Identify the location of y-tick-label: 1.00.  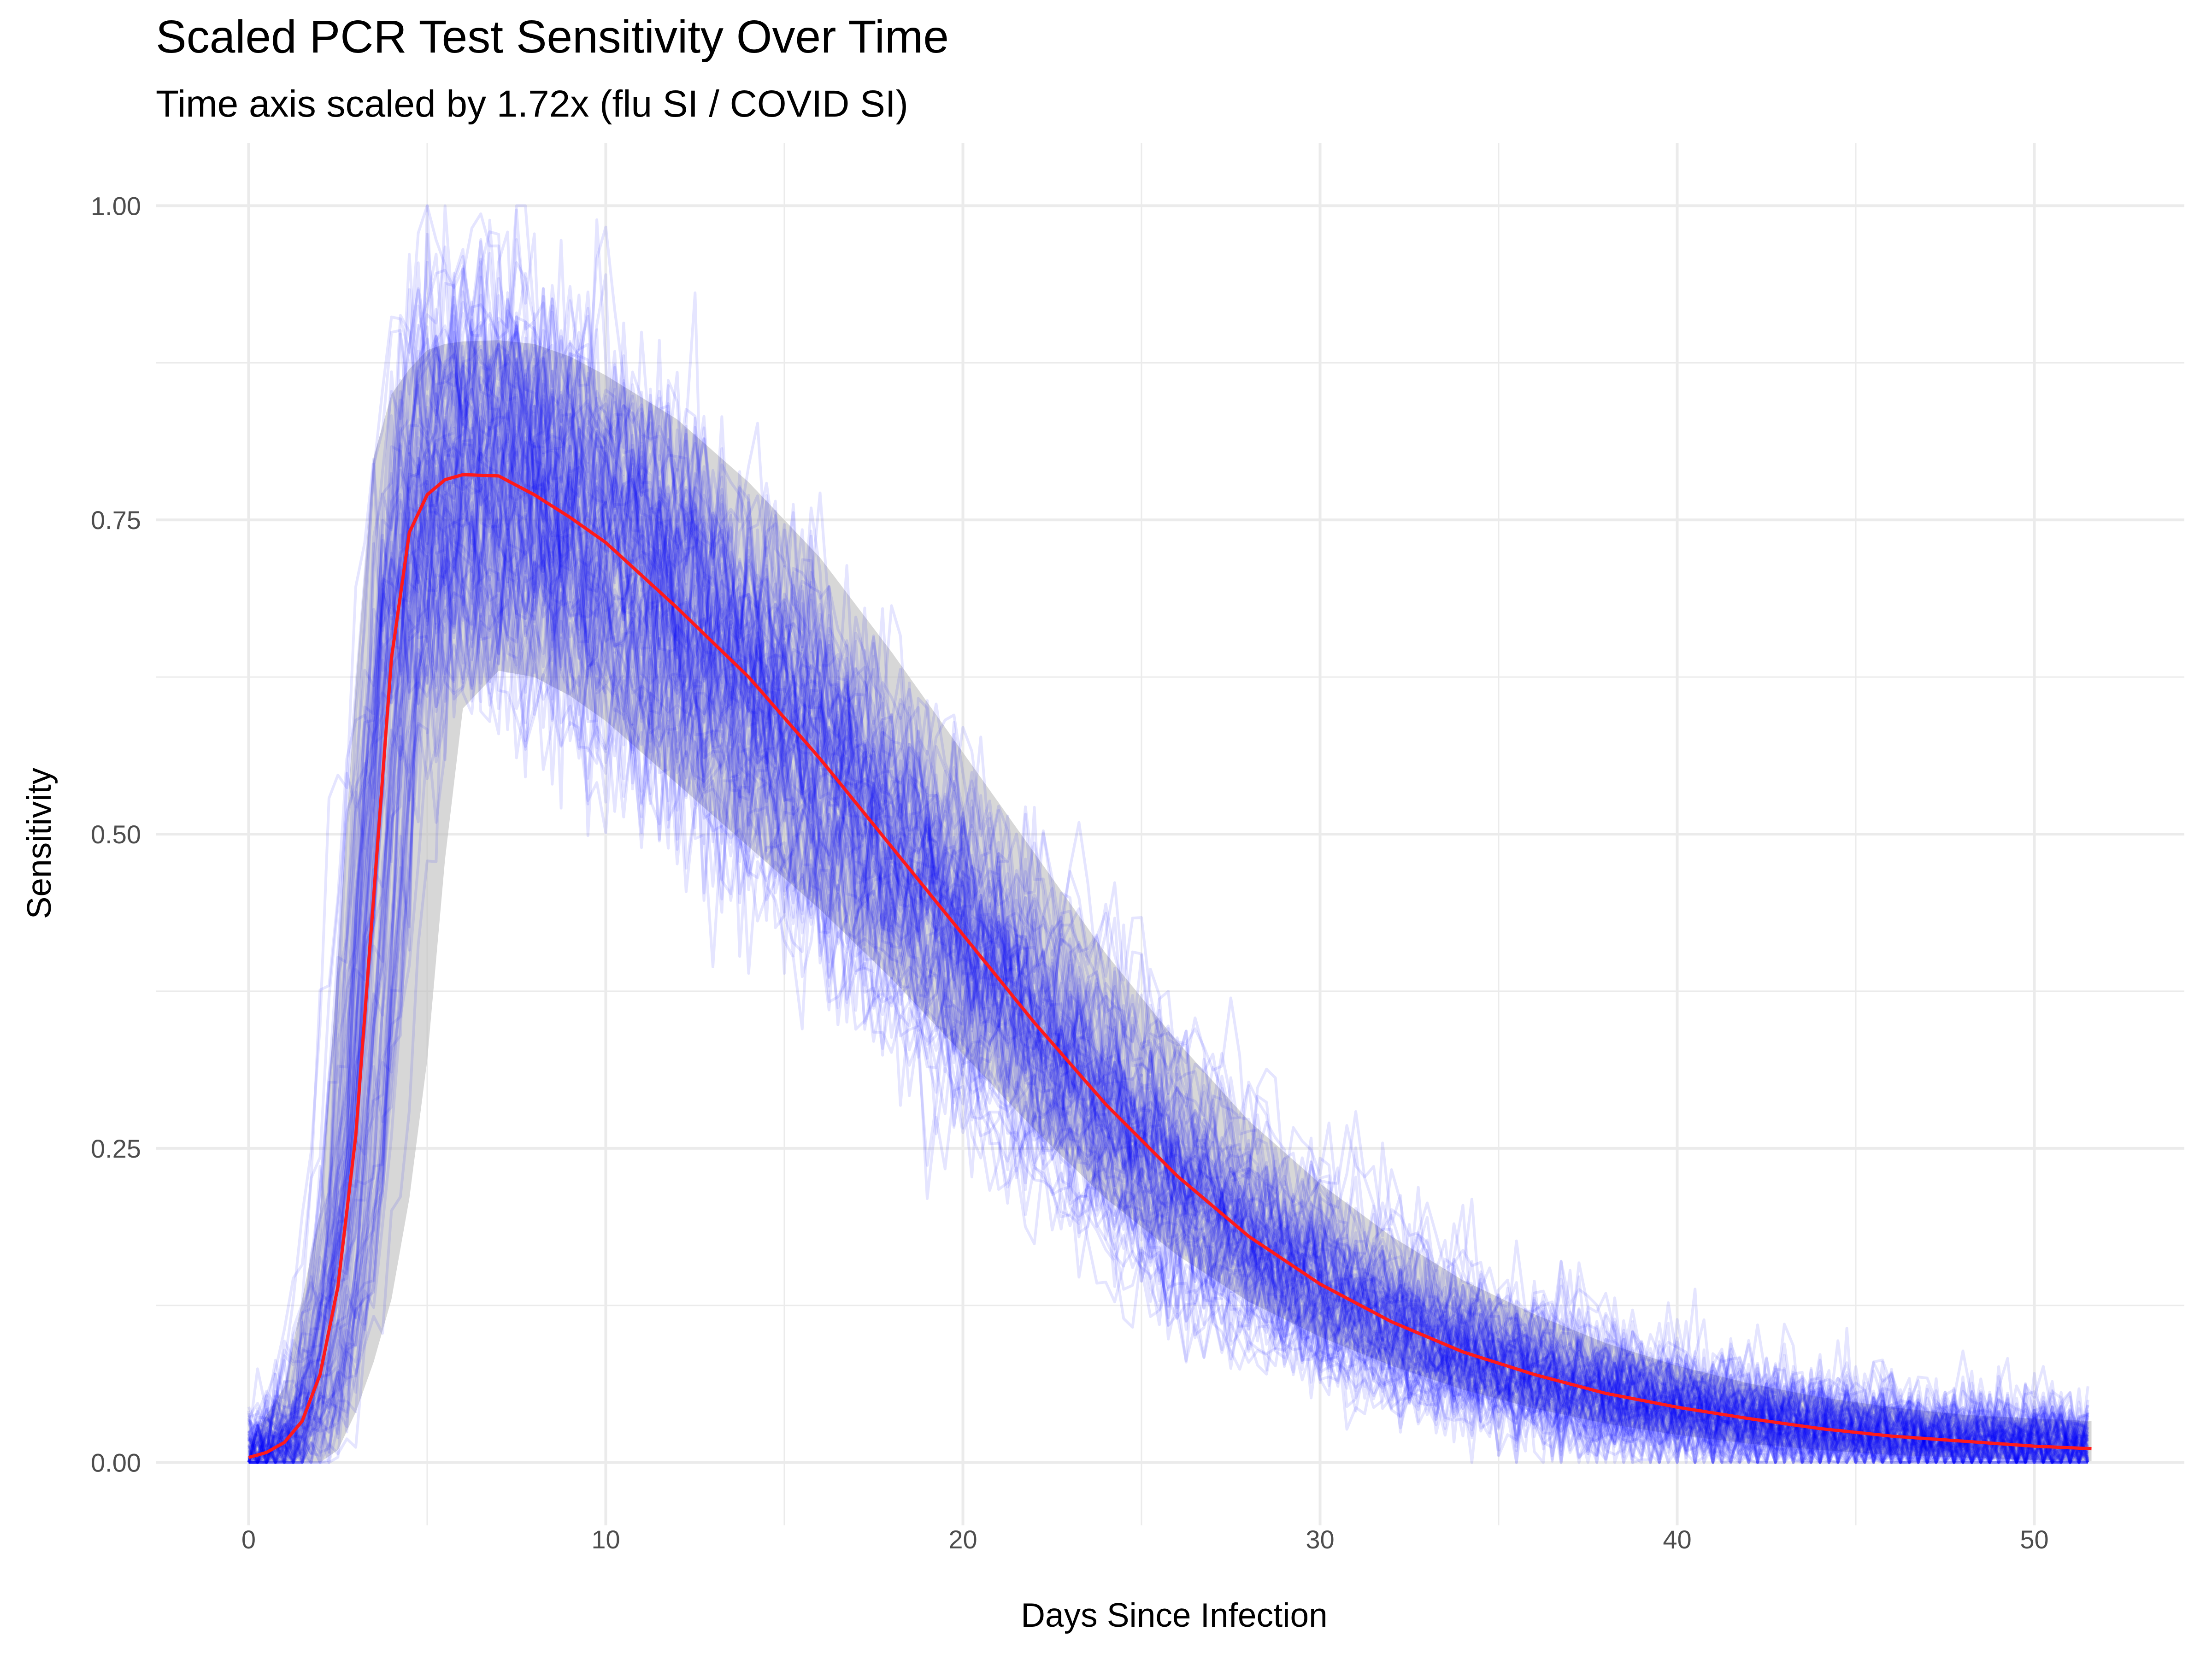
(116, 205).